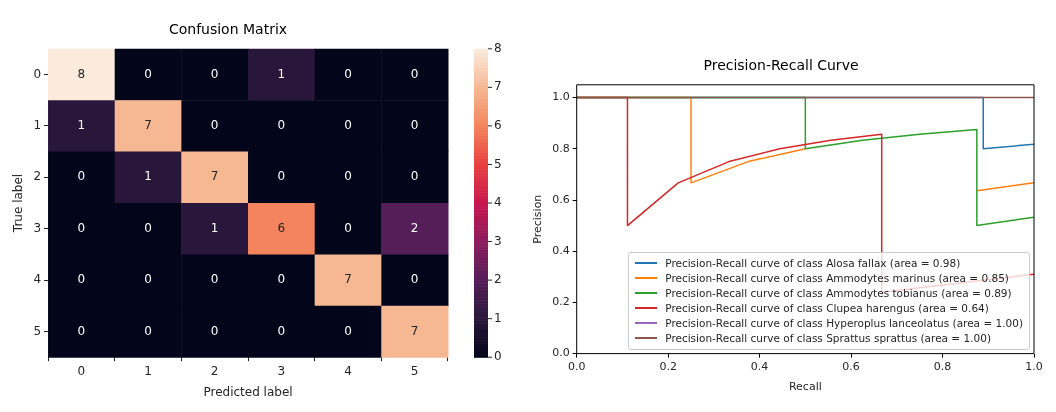  Describe the element at coordinates (228, 29) in the screenshot. I see `chart-title: Confusion Matrix` at that location.